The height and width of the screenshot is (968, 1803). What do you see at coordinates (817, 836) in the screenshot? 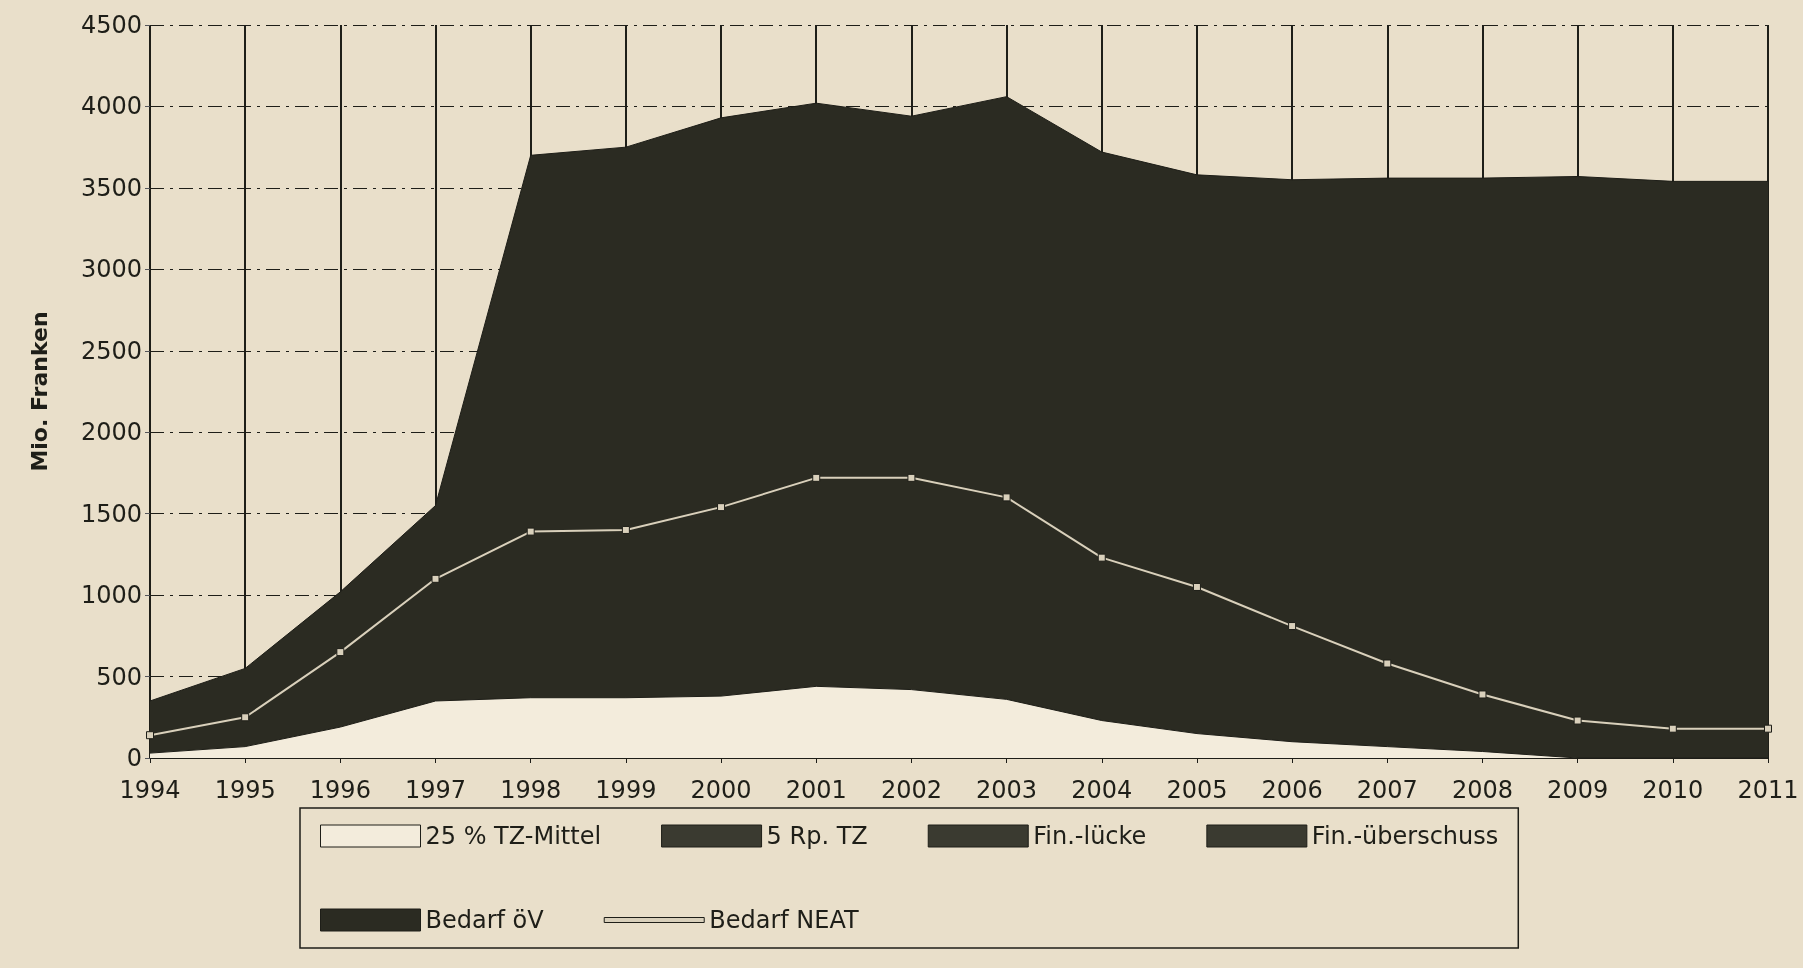
I see `legend-label: 5 Rp. TZ` at bounding box center [817, 836].